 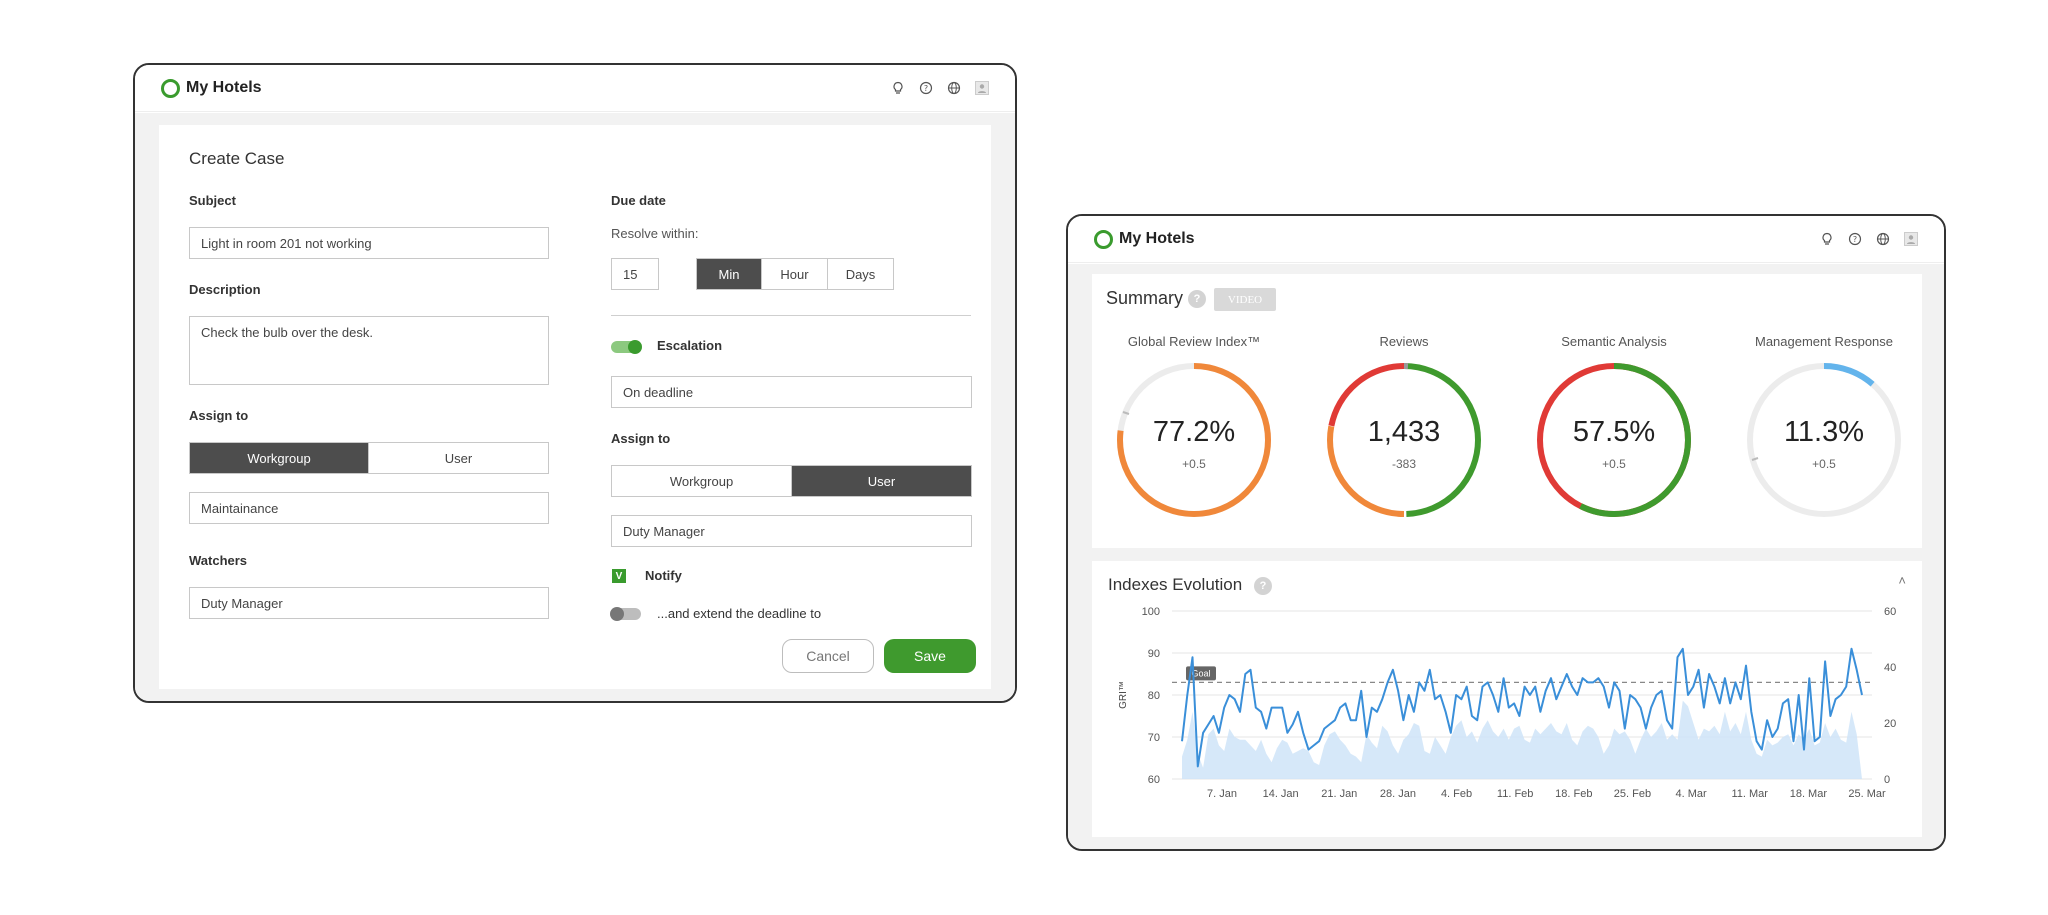 What do you see at coordinates (638, 200) in the screenshot?
I see `due-date-label: Due date` at bounding box center [638, 200].